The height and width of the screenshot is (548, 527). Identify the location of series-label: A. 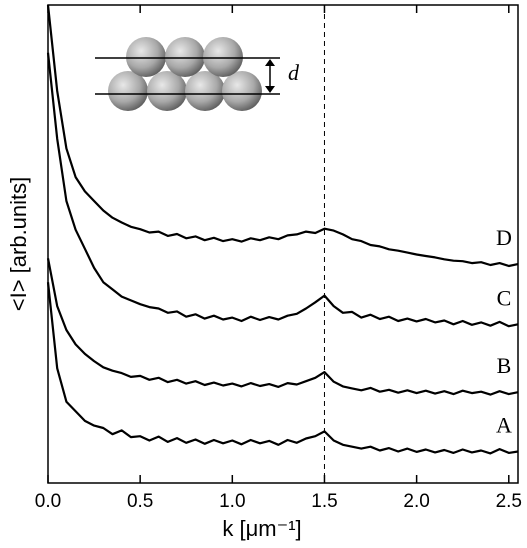
(504, 424).